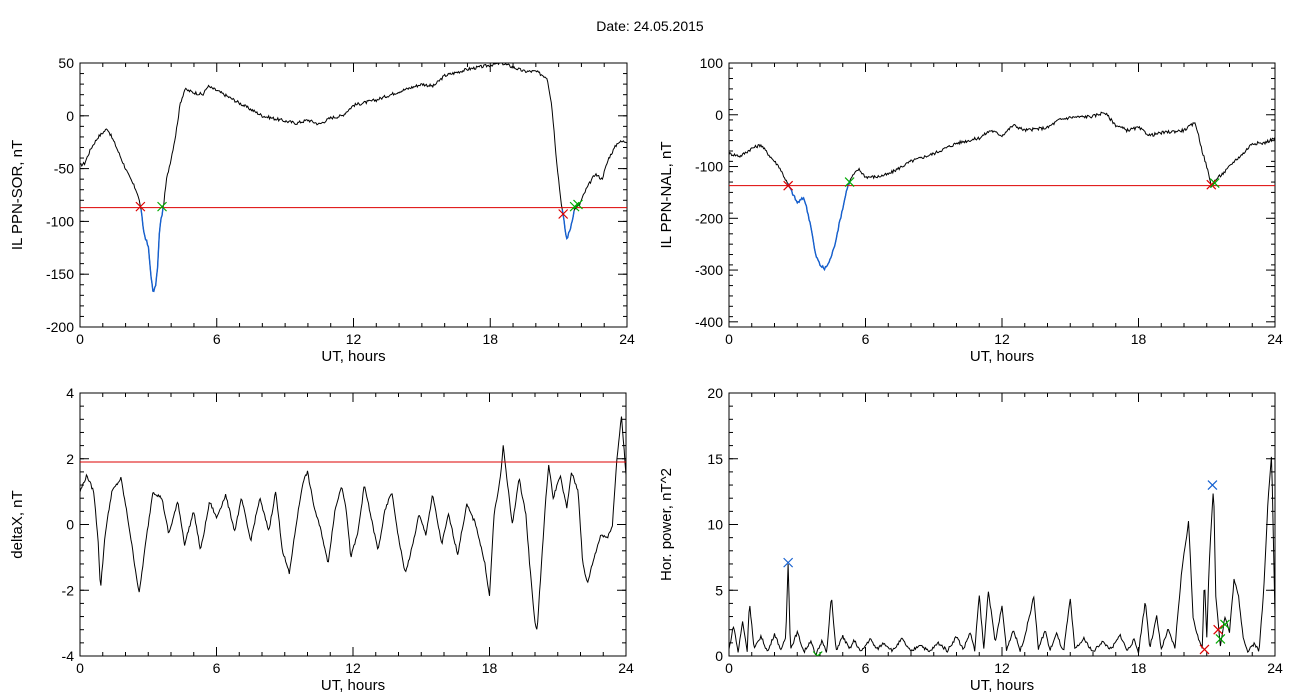 The height and width of the screenshot is (700, 1300). I want to click on y-tick-label: 10, so click(715, 525).